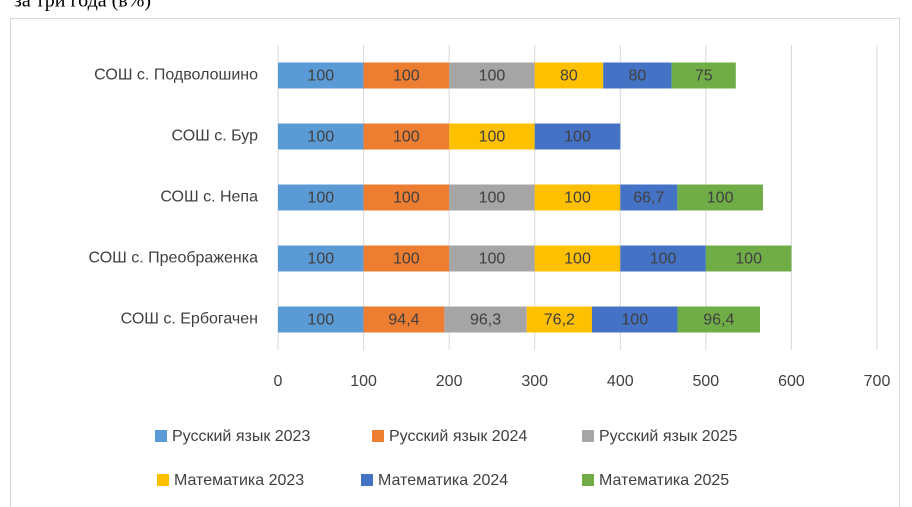  What do you see at coordinates (363, 381) in the screenshot?
I see `x-tick-label: 100` at bounding box center [363, 381].